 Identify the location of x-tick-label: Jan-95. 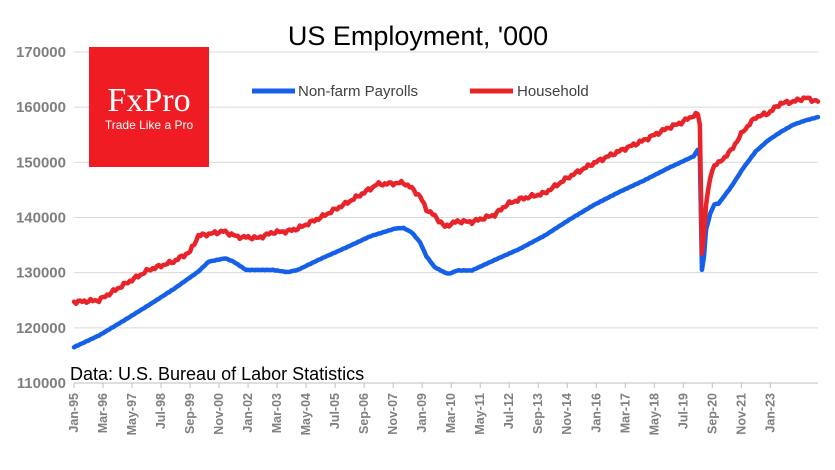
(74, 413).